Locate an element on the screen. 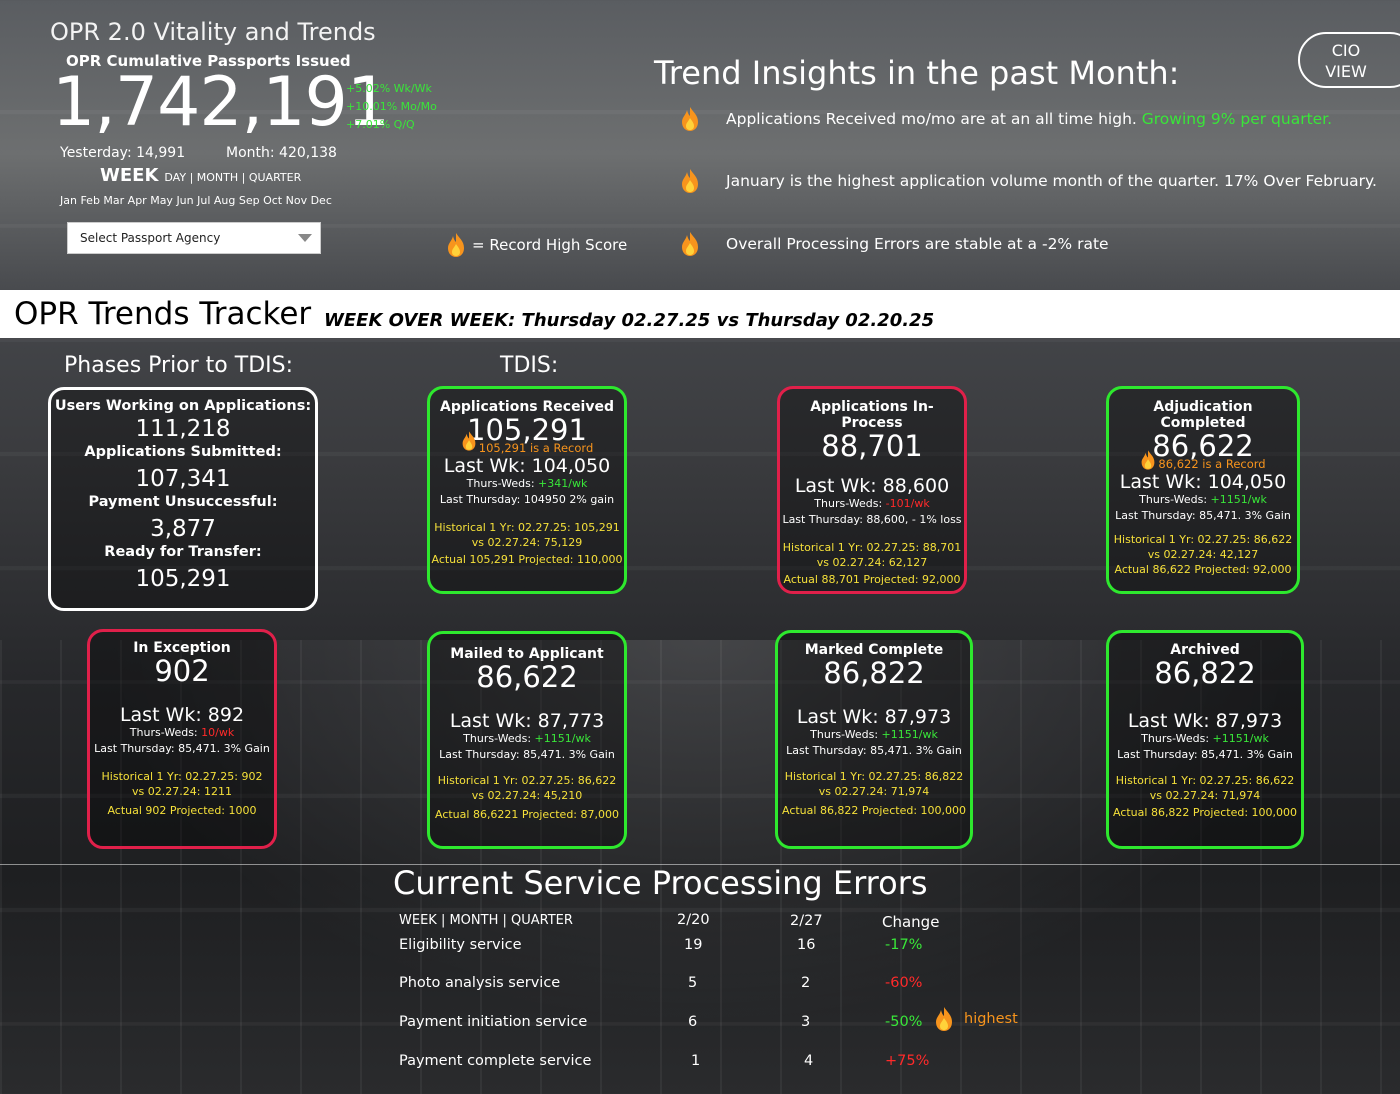  period-week-tab: WEEK is located at coordinates (129, 175).